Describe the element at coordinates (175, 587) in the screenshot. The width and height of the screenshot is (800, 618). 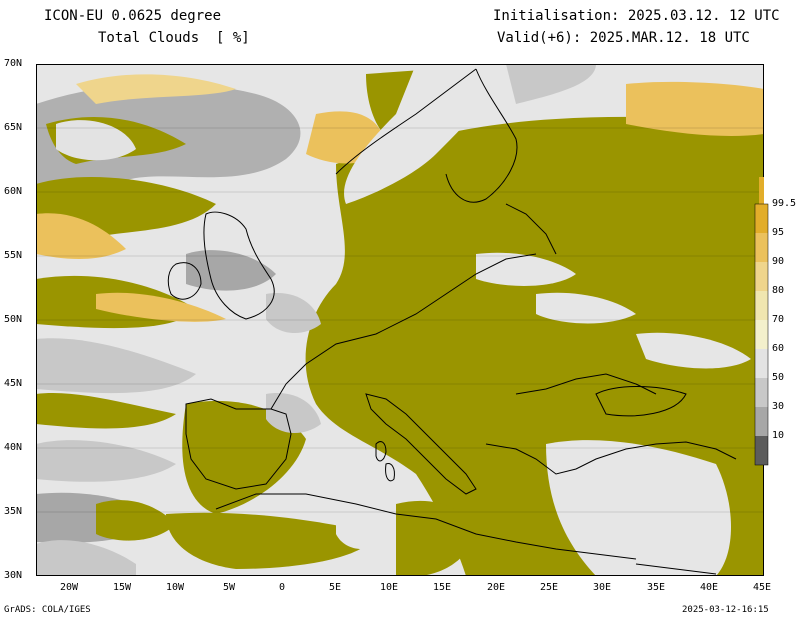
I see `lon-label: 10W` at that location.